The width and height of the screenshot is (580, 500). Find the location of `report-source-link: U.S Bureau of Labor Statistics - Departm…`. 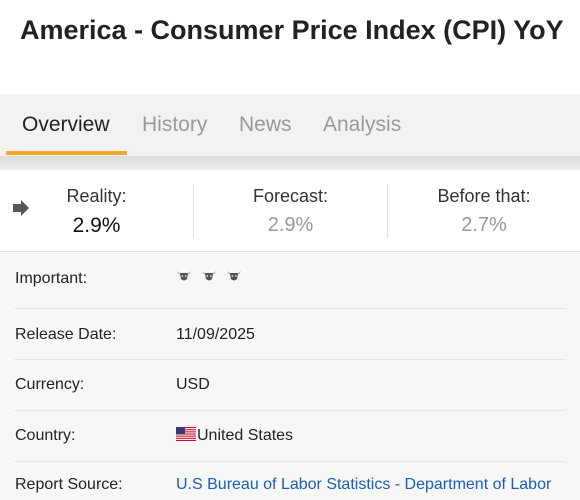

report-source-link: U.S Bureau of Labor Statistics - Departm… is located at coordinates (364, 484).